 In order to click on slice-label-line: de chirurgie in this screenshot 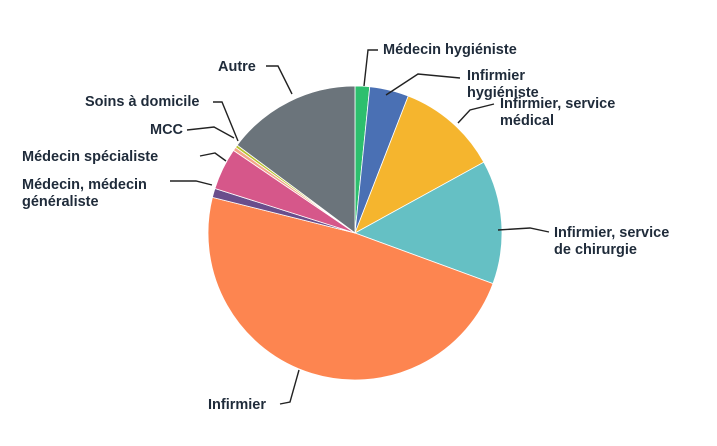, I will do `click(595, 250)`.